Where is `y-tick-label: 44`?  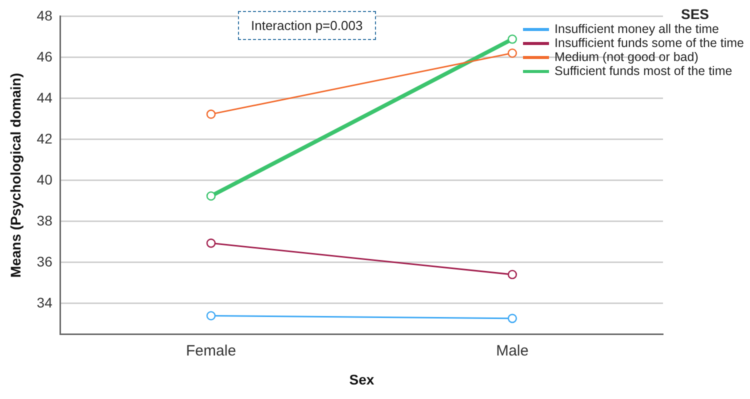 y-tick-label: 44 is located at coordinates (44, 97).